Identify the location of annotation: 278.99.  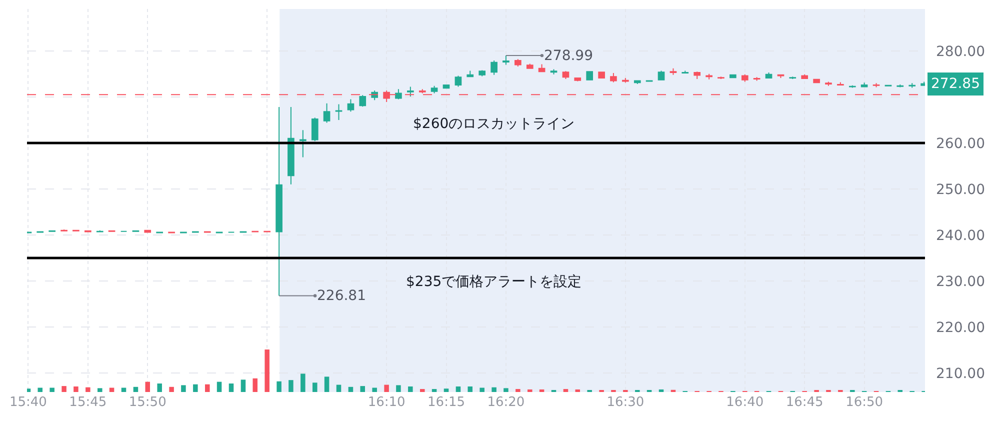
(568, 56).